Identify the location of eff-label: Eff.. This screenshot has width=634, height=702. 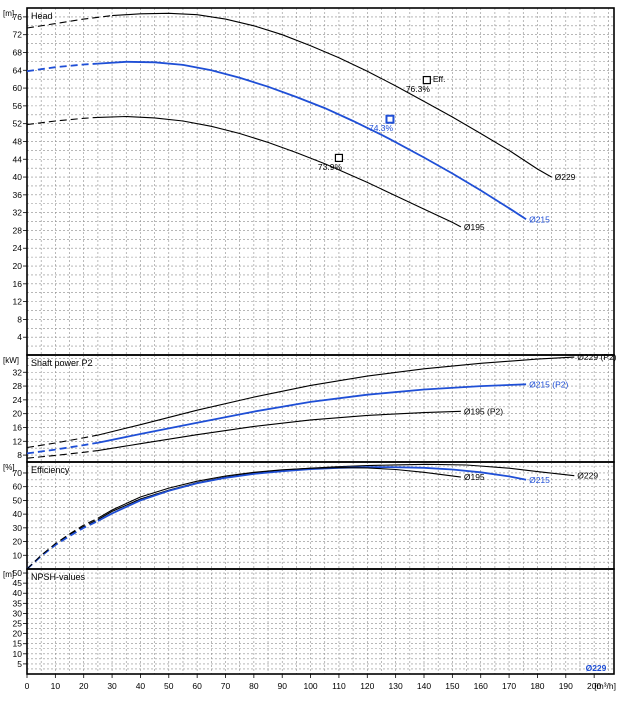
(439, 79).